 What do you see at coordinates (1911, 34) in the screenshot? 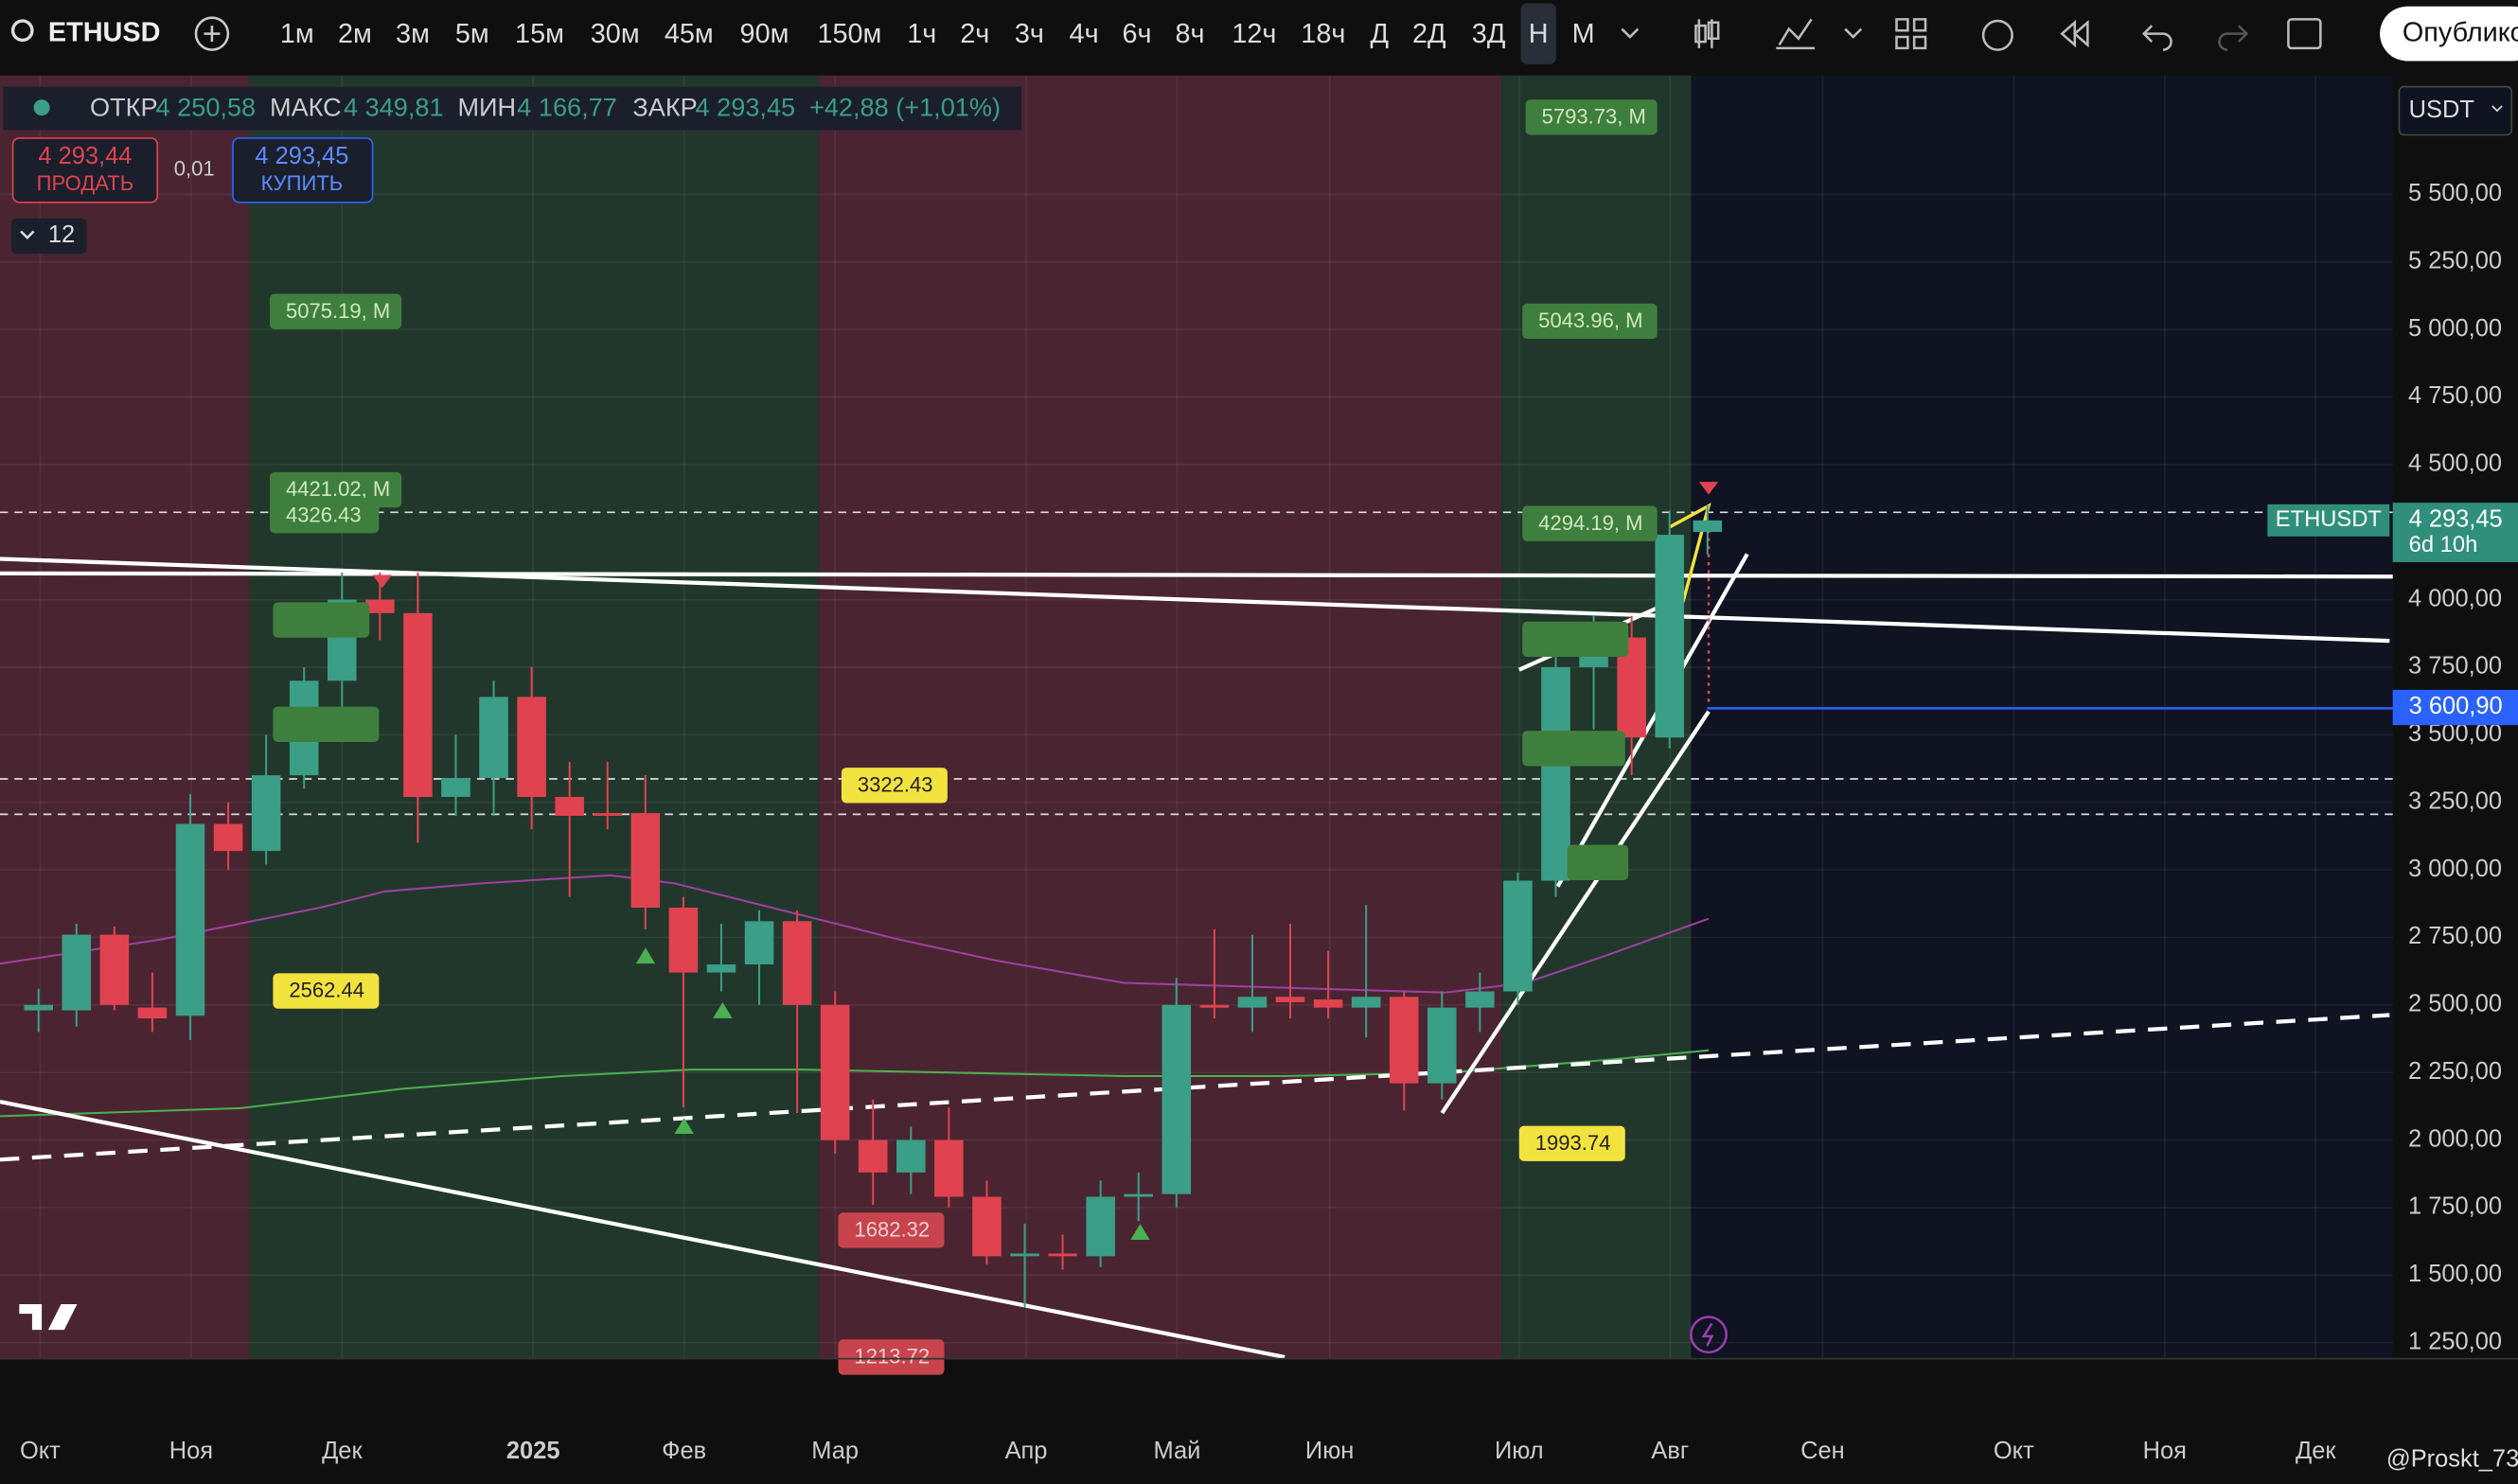
I see `layout-icon` at bounding box center [1911, 34].